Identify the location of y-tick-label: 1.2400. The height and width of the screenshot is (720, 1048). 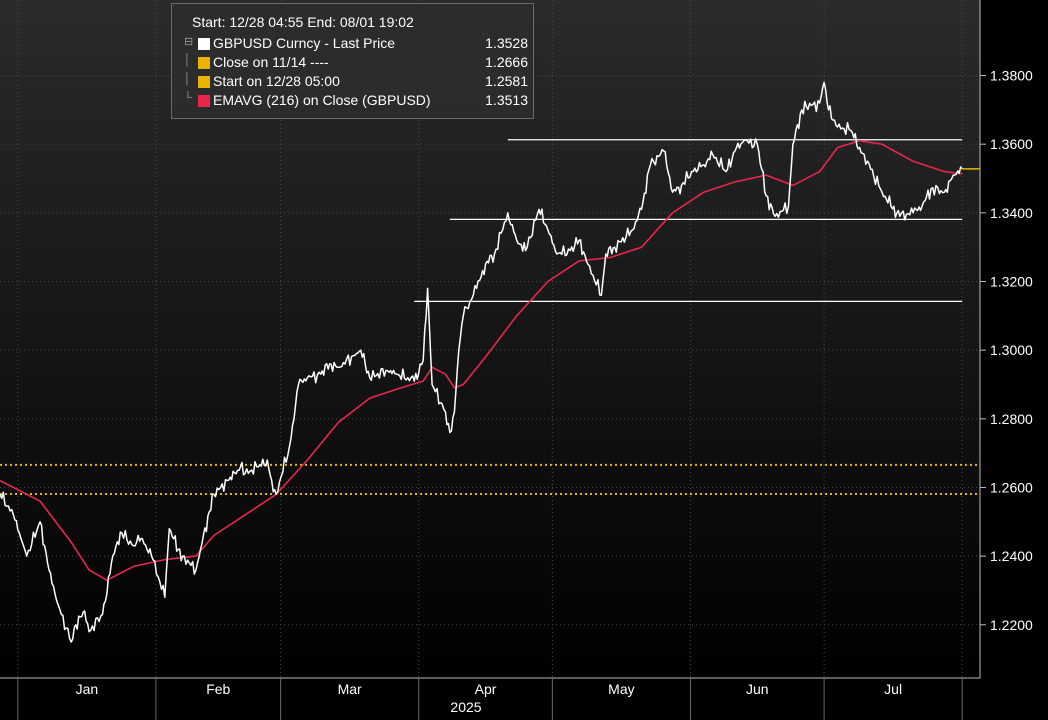
(1011, 556).